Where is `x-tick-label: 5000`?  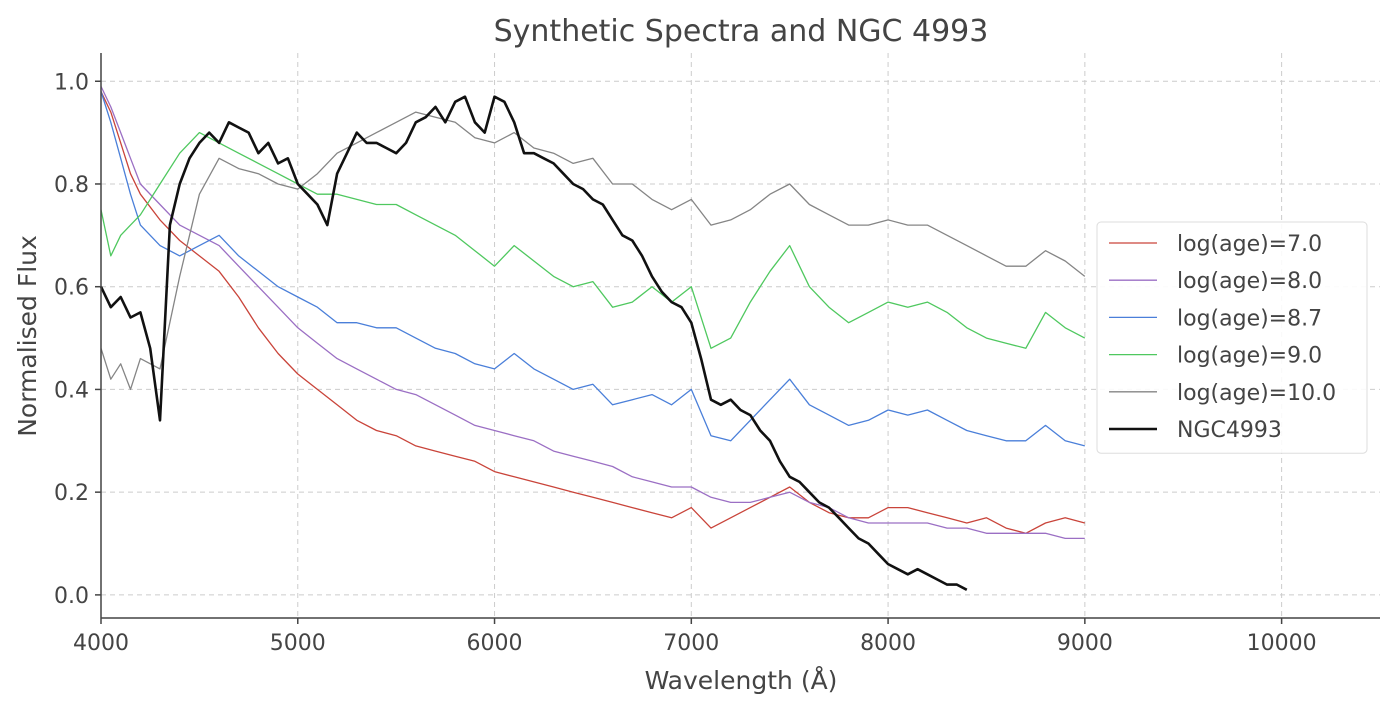
x-tick-label: 5000 is located at coordinates (298, 643).